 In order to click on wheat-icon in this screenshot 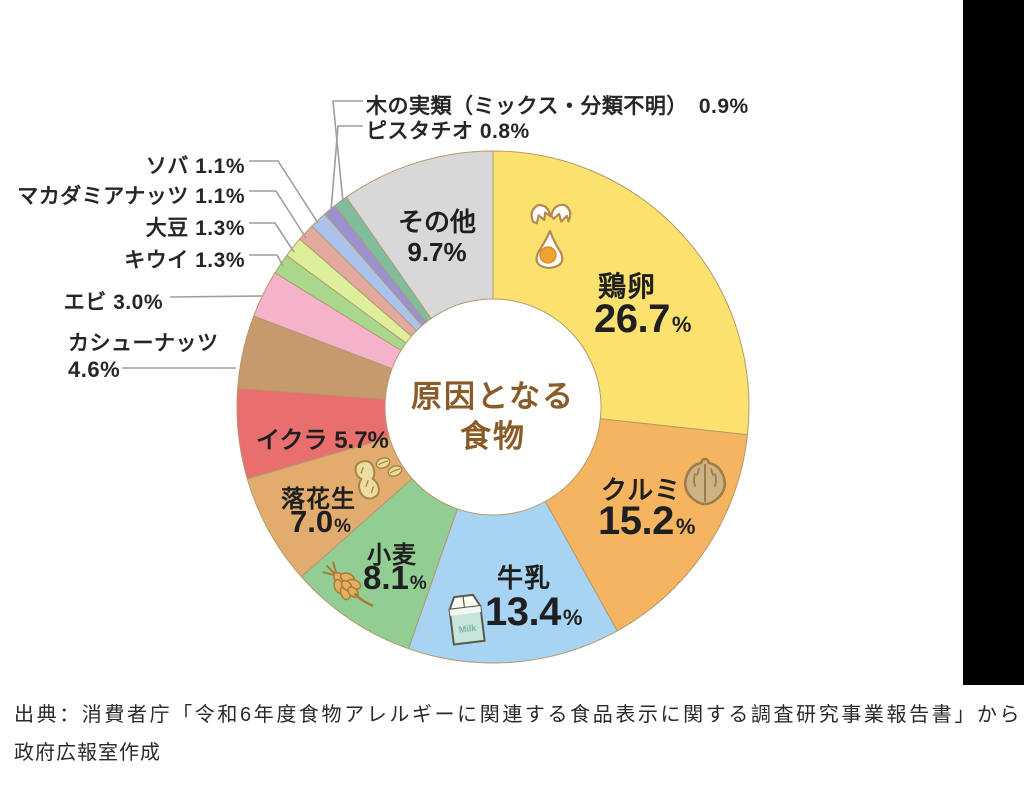, I will do `click(348, 584)`.